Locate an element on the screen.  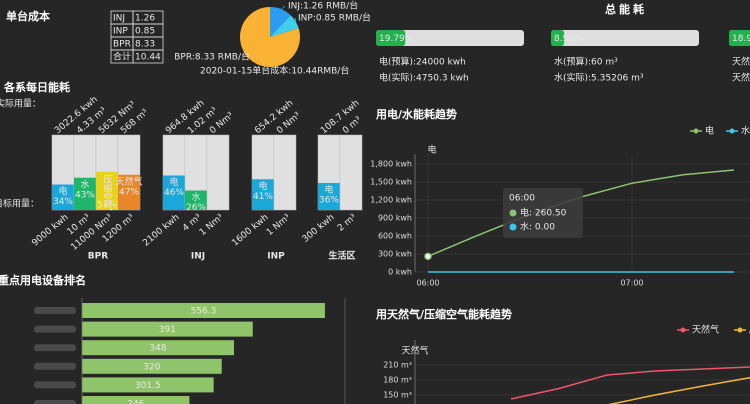
y-tick-label: 300 kwh is located at coordinates (395, 254).